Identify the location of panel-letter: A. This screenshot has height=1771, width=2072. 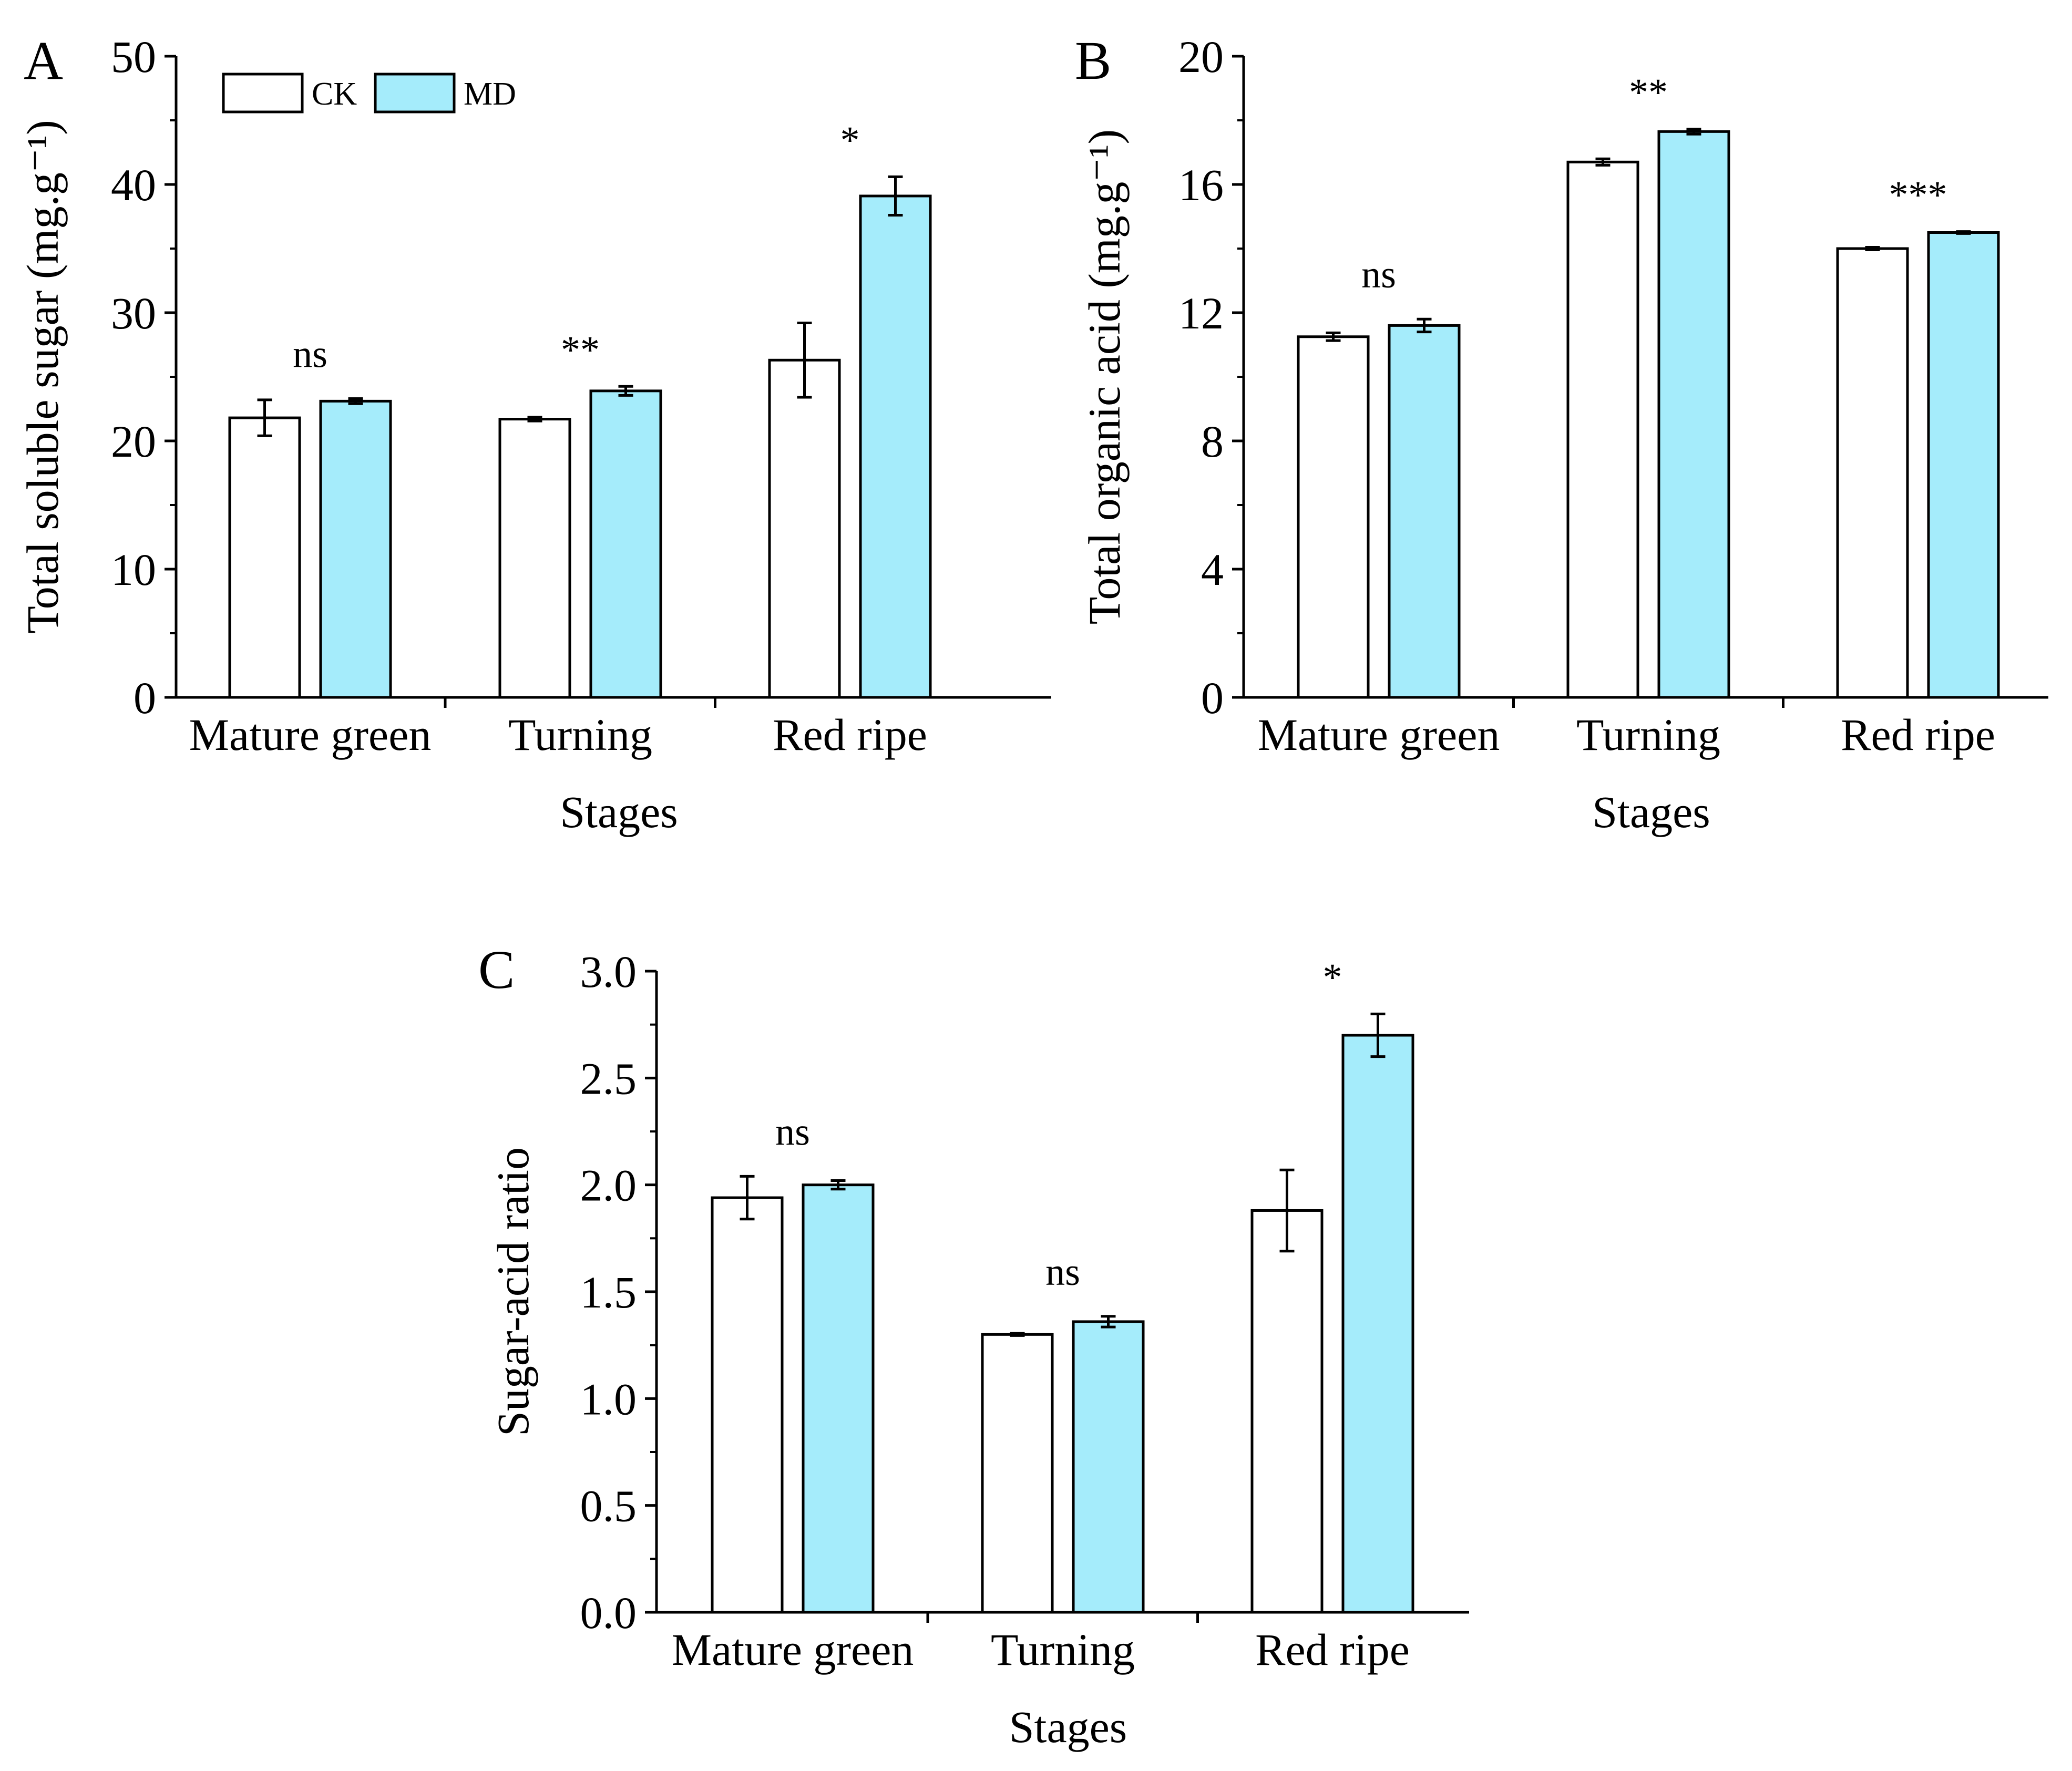
(43, 60).